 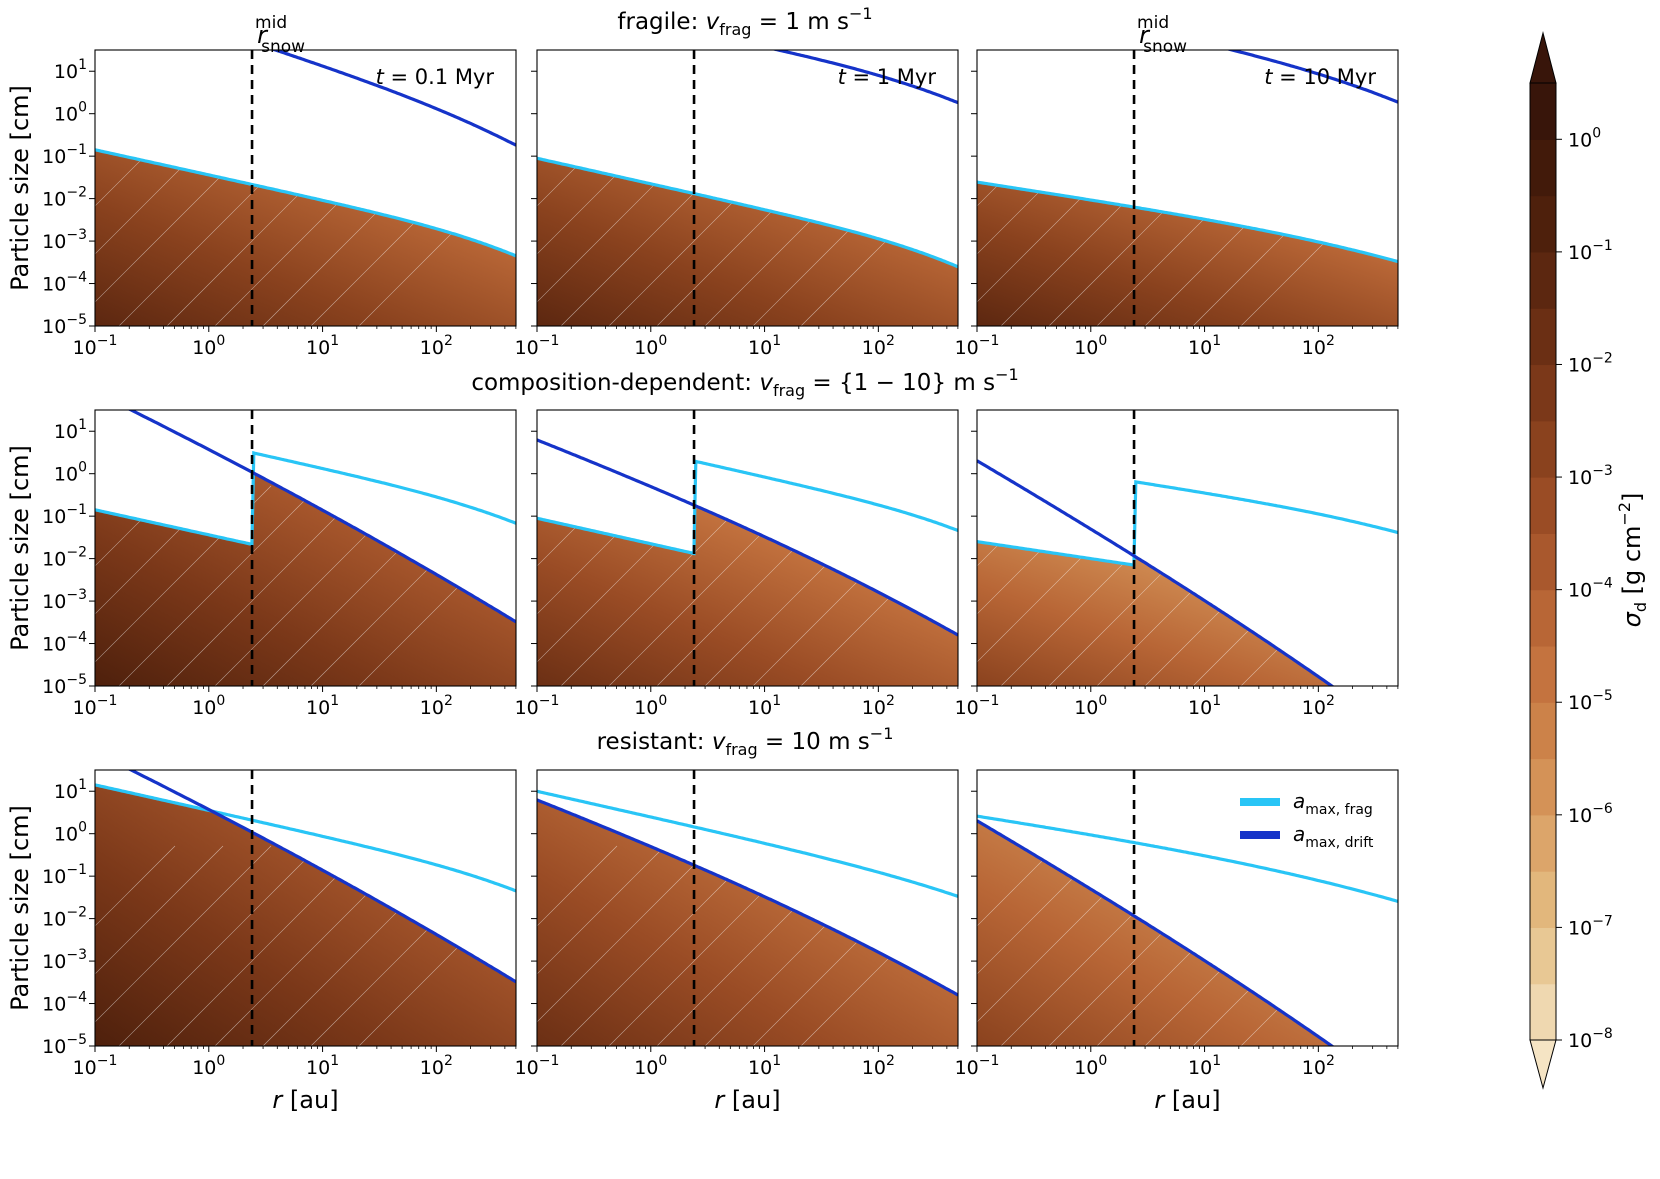 I want to click on colorbar-tick-label: 10⁻⁷, so click(x=1590, y=926).